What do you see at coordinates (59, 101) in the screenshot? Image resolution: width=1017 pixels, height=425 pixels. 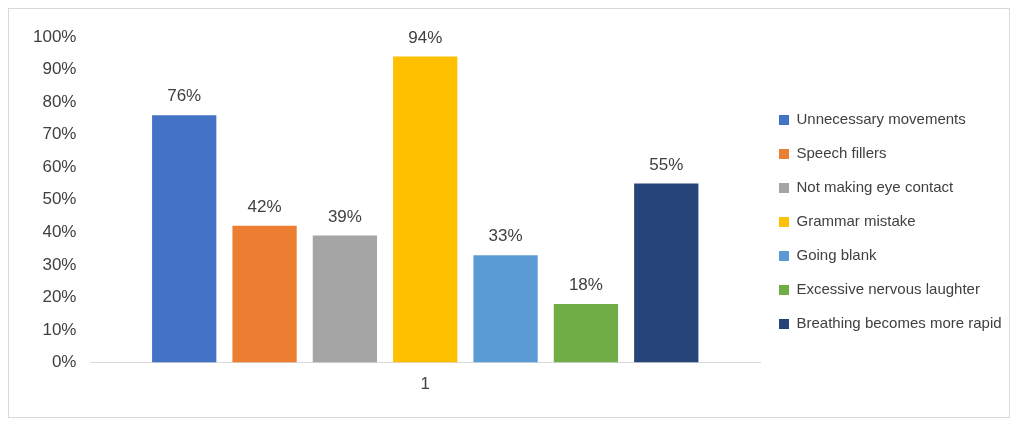 I see `y-tick-label: 80%` at bounding box center [59, 101].